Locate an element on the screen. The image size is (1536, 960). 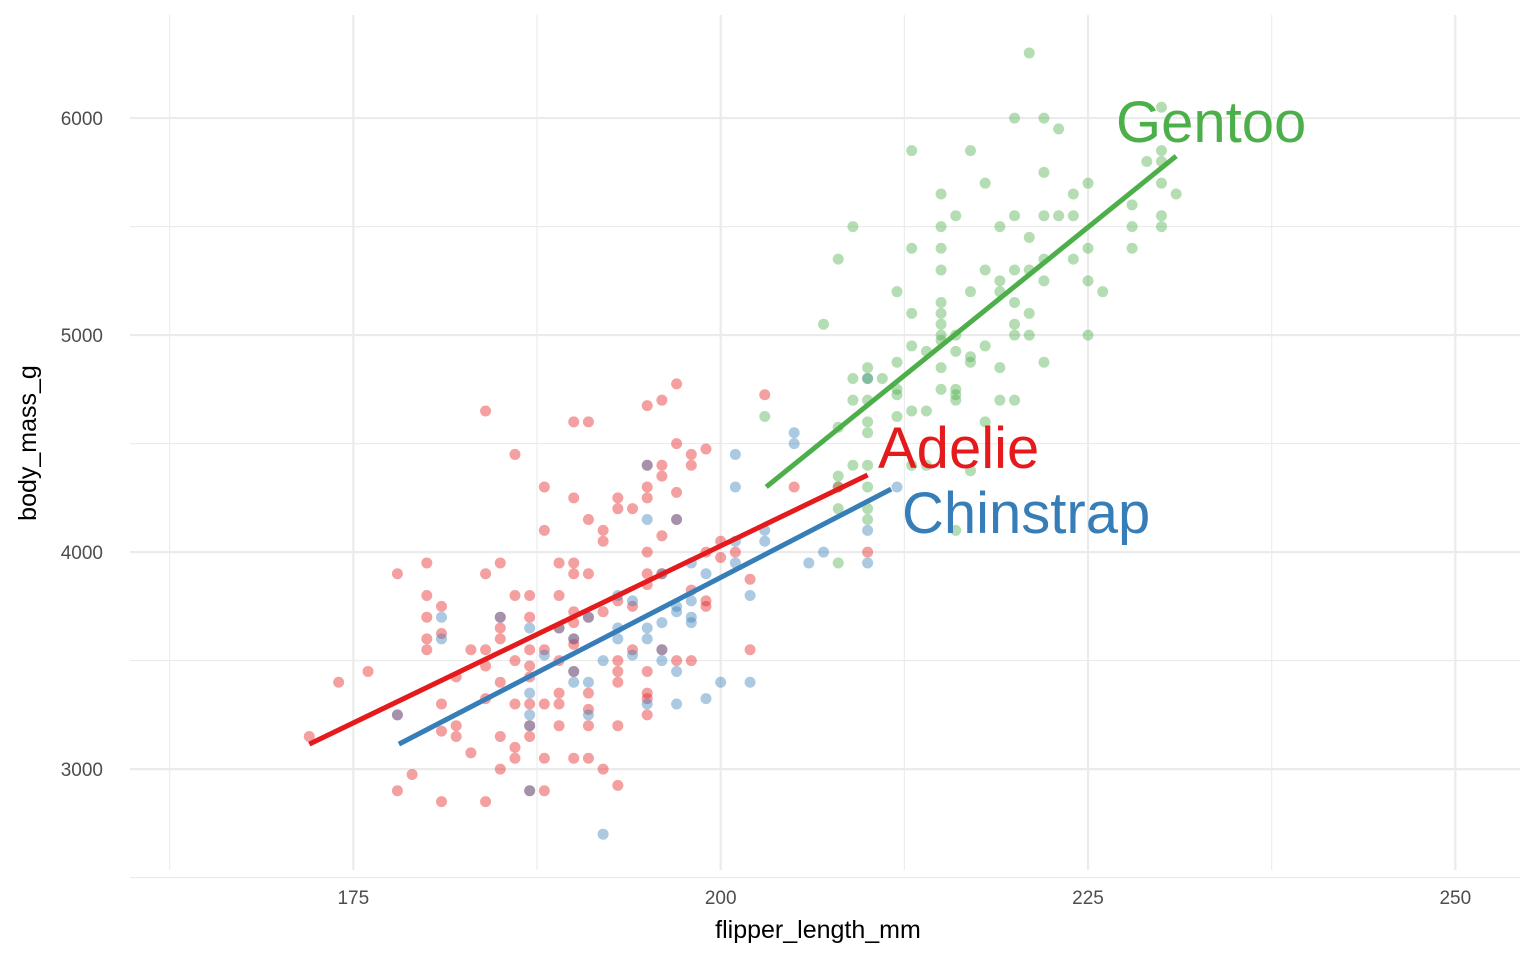
series-label-gentoo: Gentoo is located at coordinates (1211, 122).